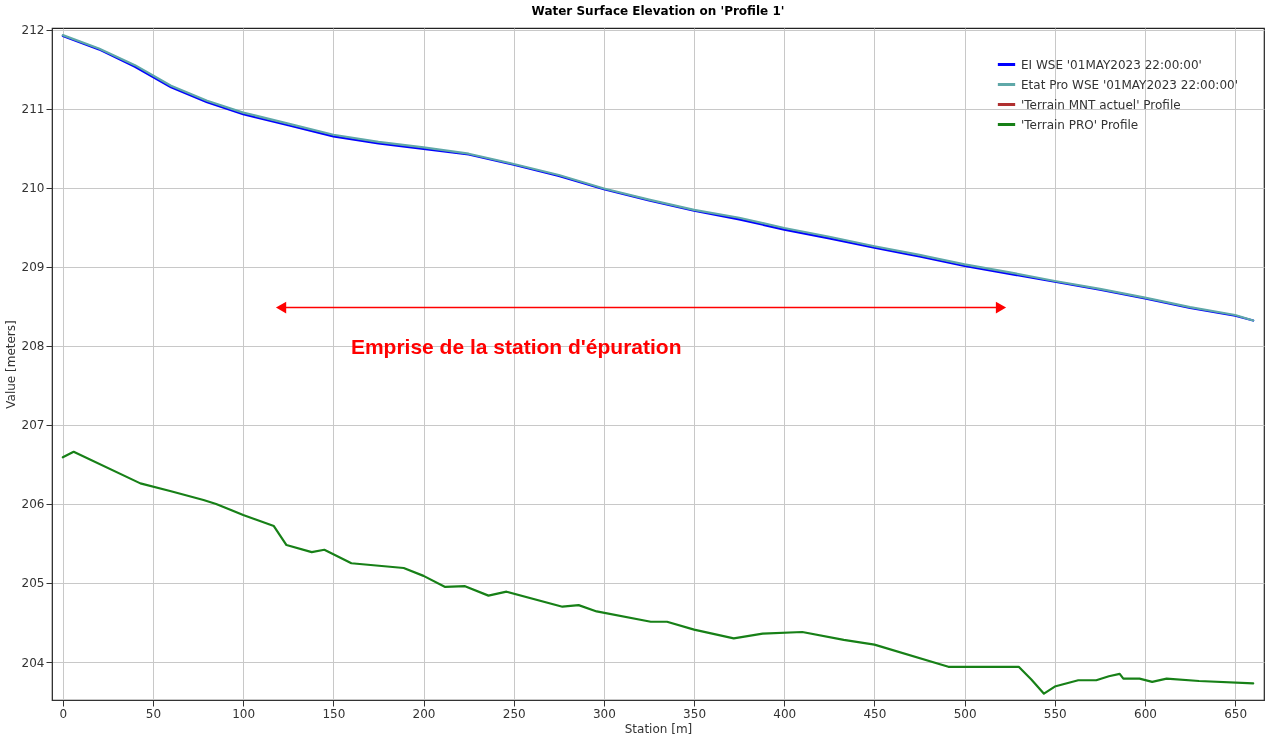 The width and height of the screenshot is (1266, 738). Describe the element at coordinates (875, 713) in the screenshot. I see `x-tick-label: 450` at that location.